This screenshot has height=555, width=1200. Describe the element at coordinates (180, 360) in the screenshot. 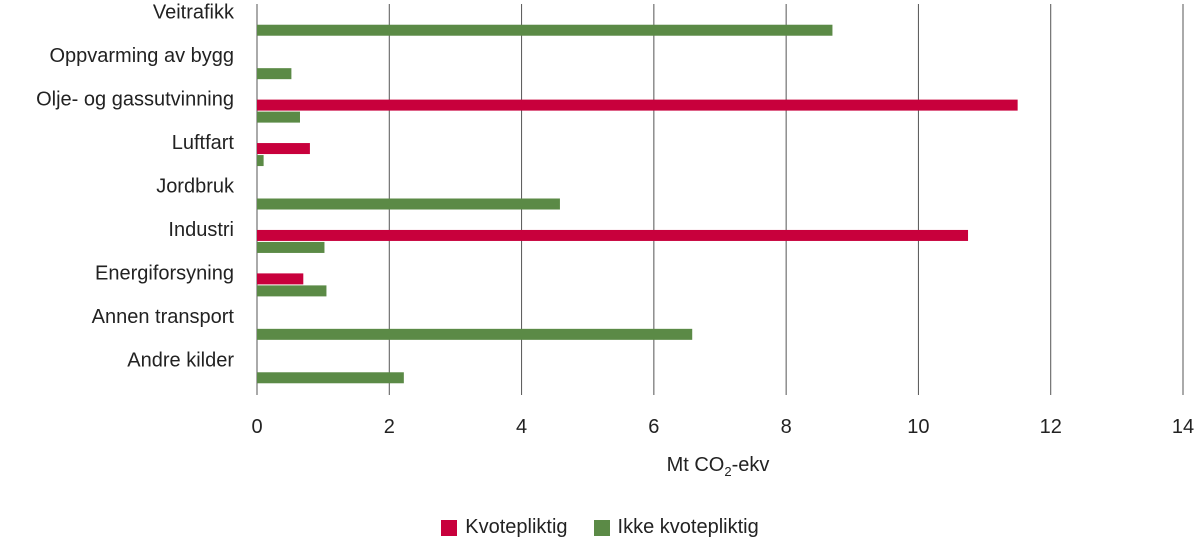

I see `category-label: Andre kilder` at that location.